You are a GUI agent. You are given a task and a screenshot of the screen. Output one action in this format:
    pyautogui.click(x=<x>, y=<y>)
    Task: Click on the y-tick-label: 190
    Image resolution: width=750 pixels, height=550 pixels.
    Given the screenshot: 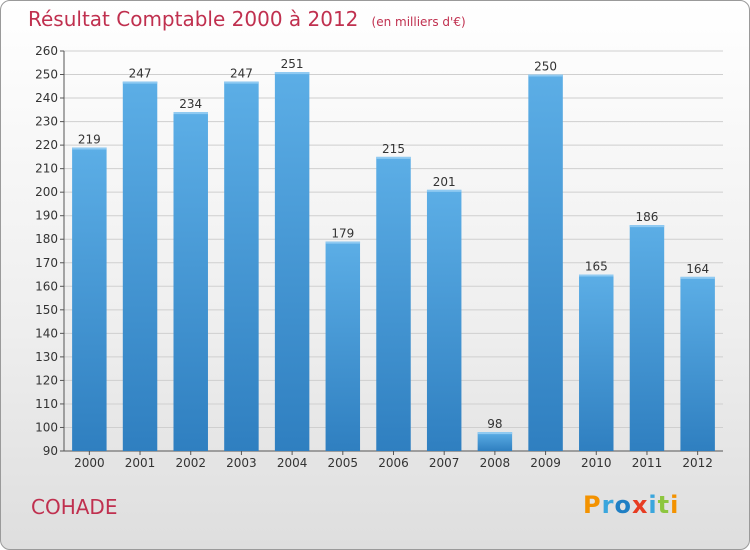 What is the action you would take?
    pyautogui.click(x=46, y=216)
    